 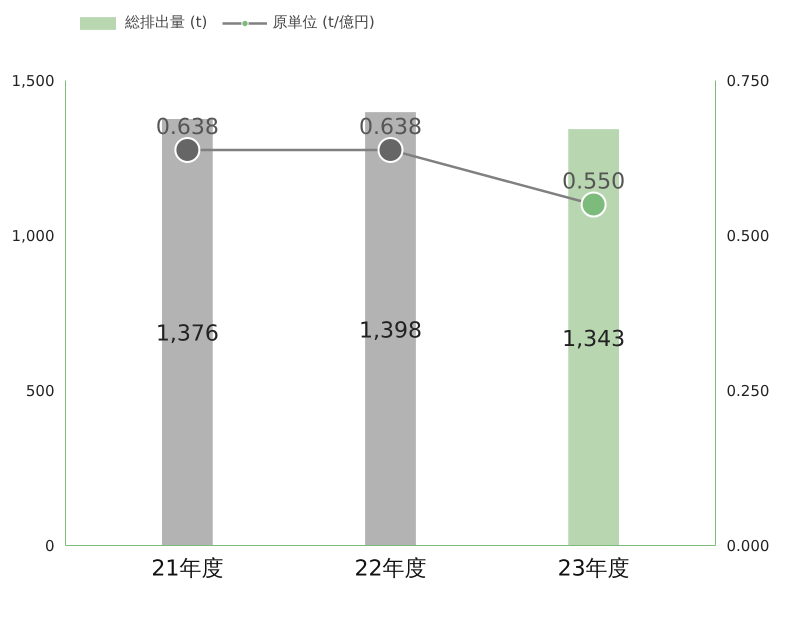 I want to click on x-tick-label: 23年度, so click(x=594, y=569).